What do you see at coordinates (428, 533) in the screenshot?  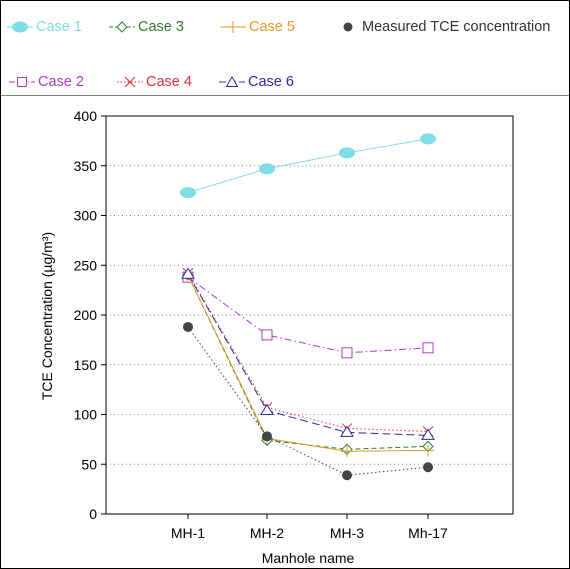 I see `x-tick-label-Mh-17: Mh-17` at bounding box center [428, 533].